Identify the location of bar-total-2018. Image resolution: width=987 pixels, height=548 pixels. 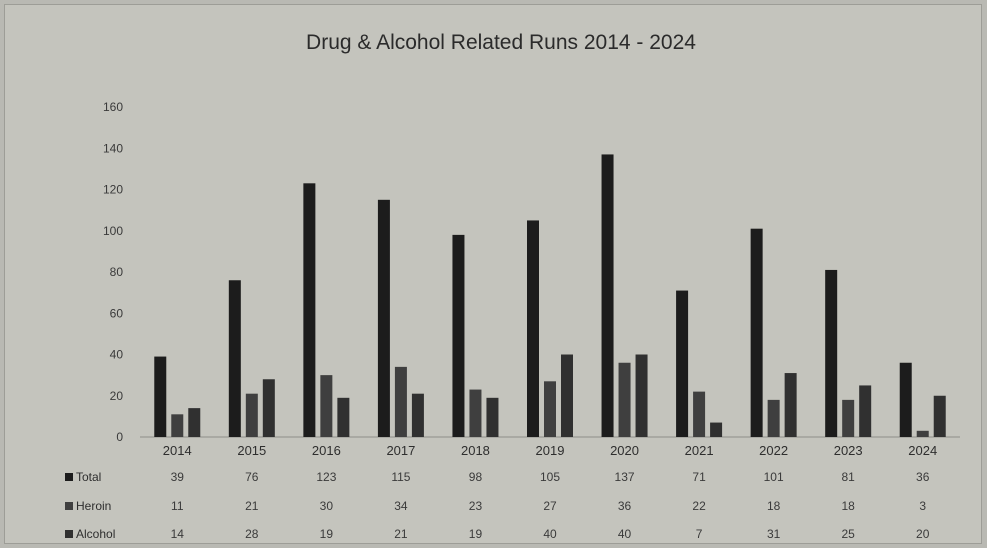
(458, 335).